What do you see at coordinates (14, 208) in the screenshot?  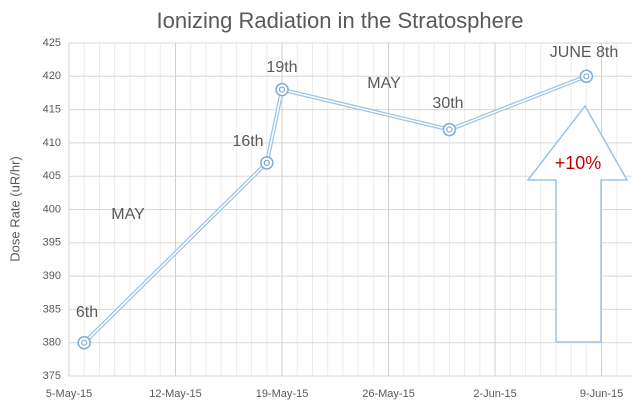 I see `y-axis-label: Dose Rate (uR/hr)` at bounding box center [14, 208].